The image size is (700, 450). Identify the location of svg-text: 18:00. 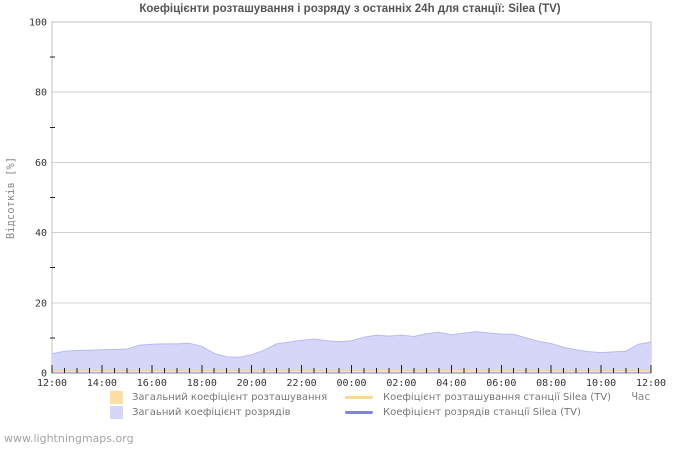
(202, 383).